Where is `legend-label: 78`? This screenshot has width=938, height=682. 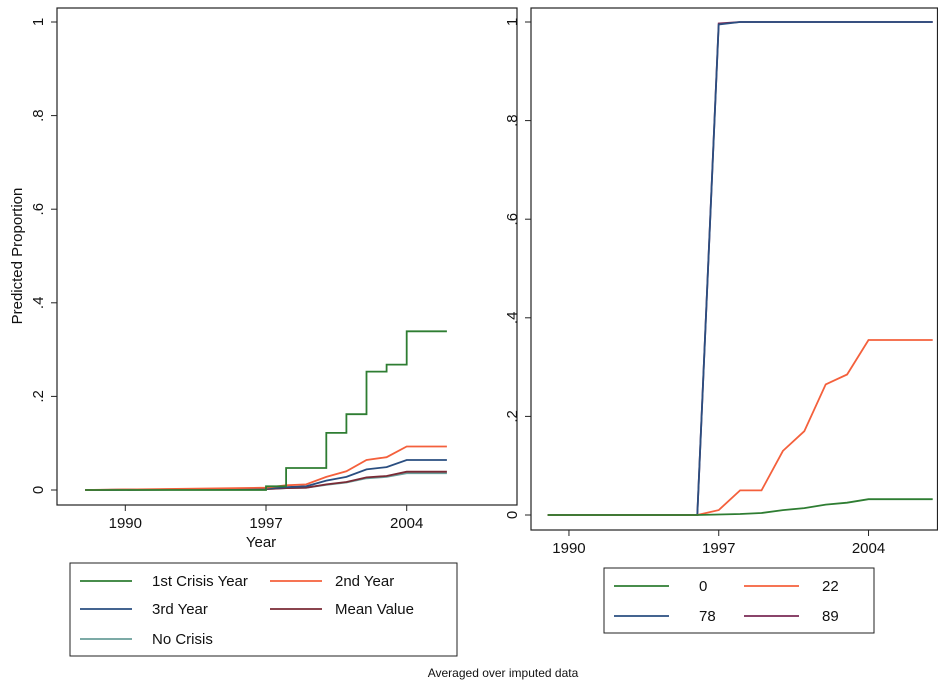 legend-label: 78 is located at coordinates (707, 616).